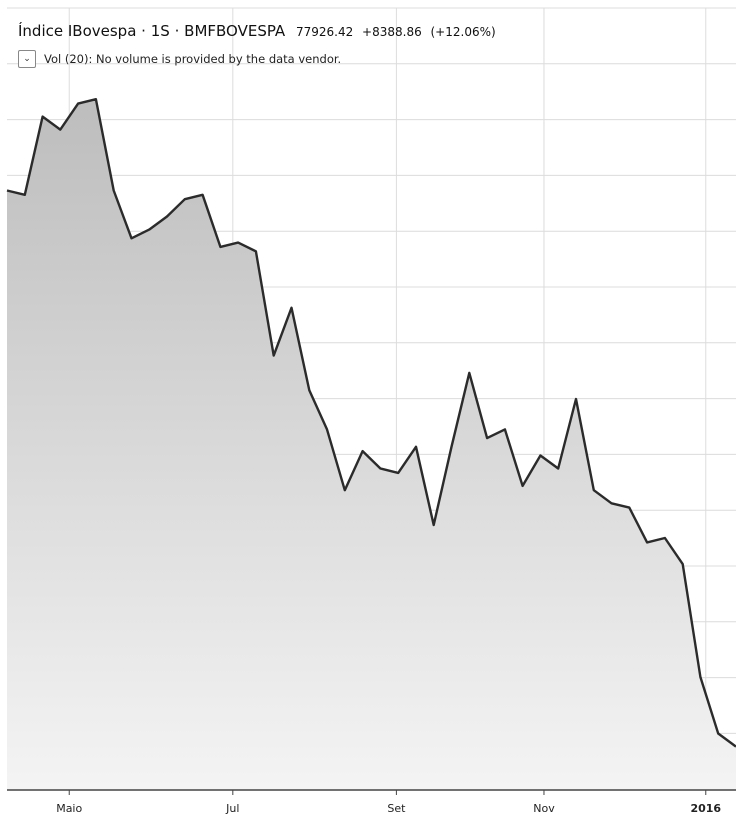  Describe the element at coordinates (392, 32) in the screenshot. I see `change-absolute: +8388.86` at that location.